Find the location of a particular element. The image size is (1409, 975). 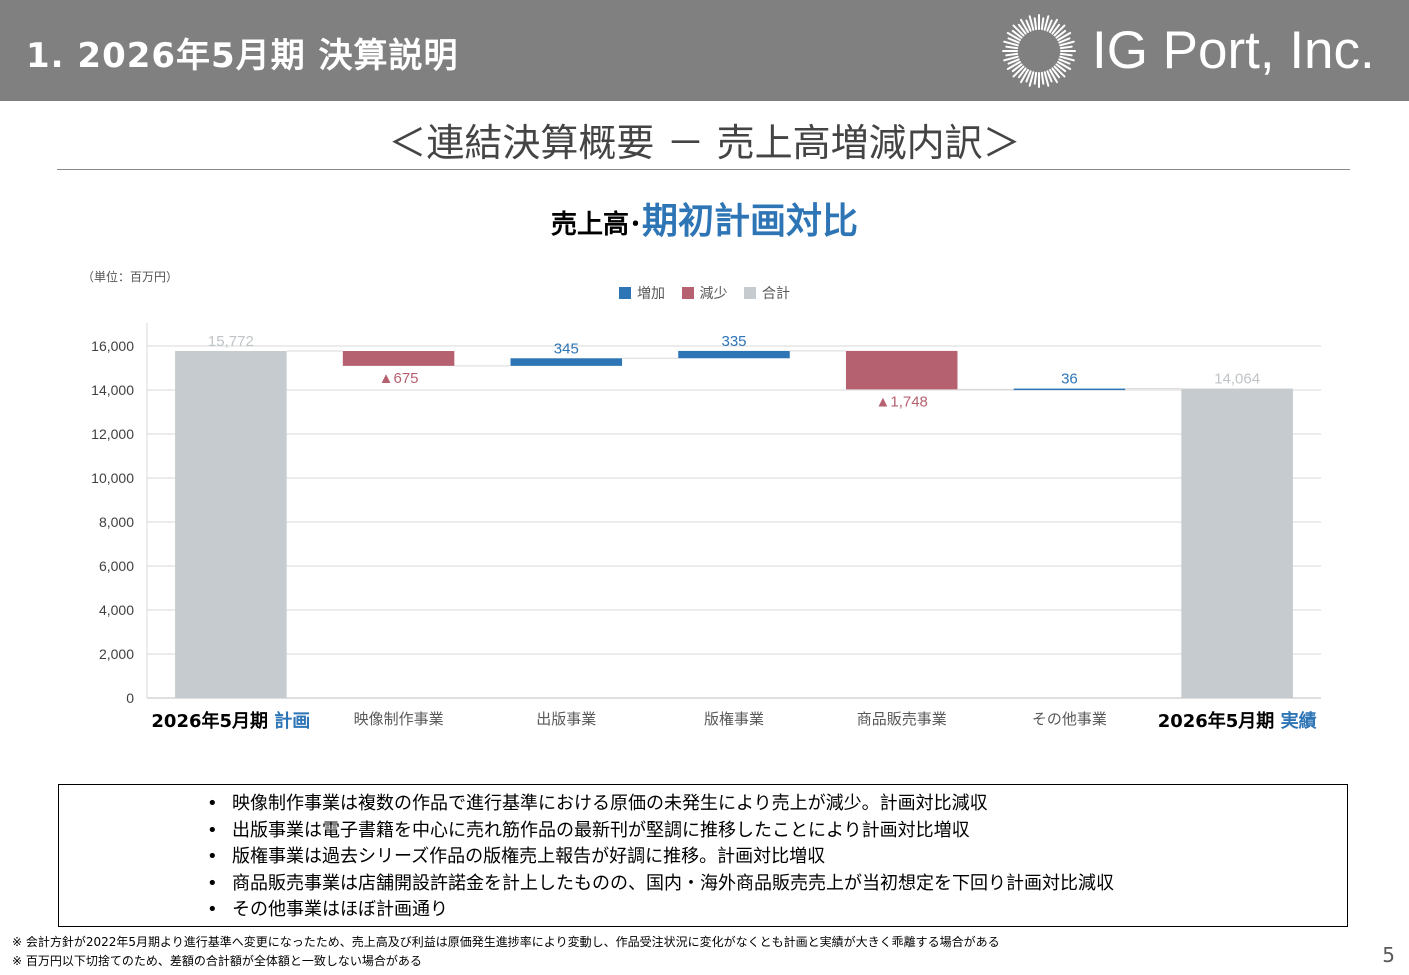

page-number: 5 is located at coordinates (1388, 955).